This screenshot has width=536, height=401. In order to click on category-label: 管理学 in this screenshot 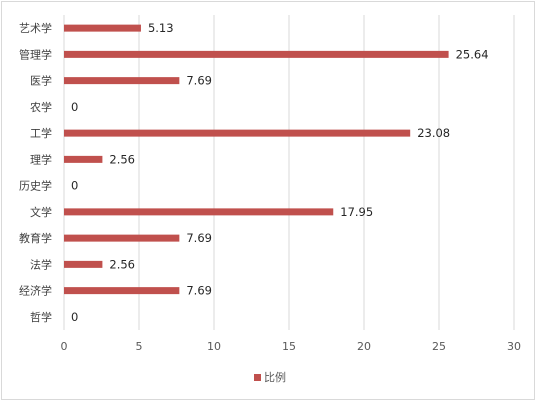, I will do `click(35, 54)`.